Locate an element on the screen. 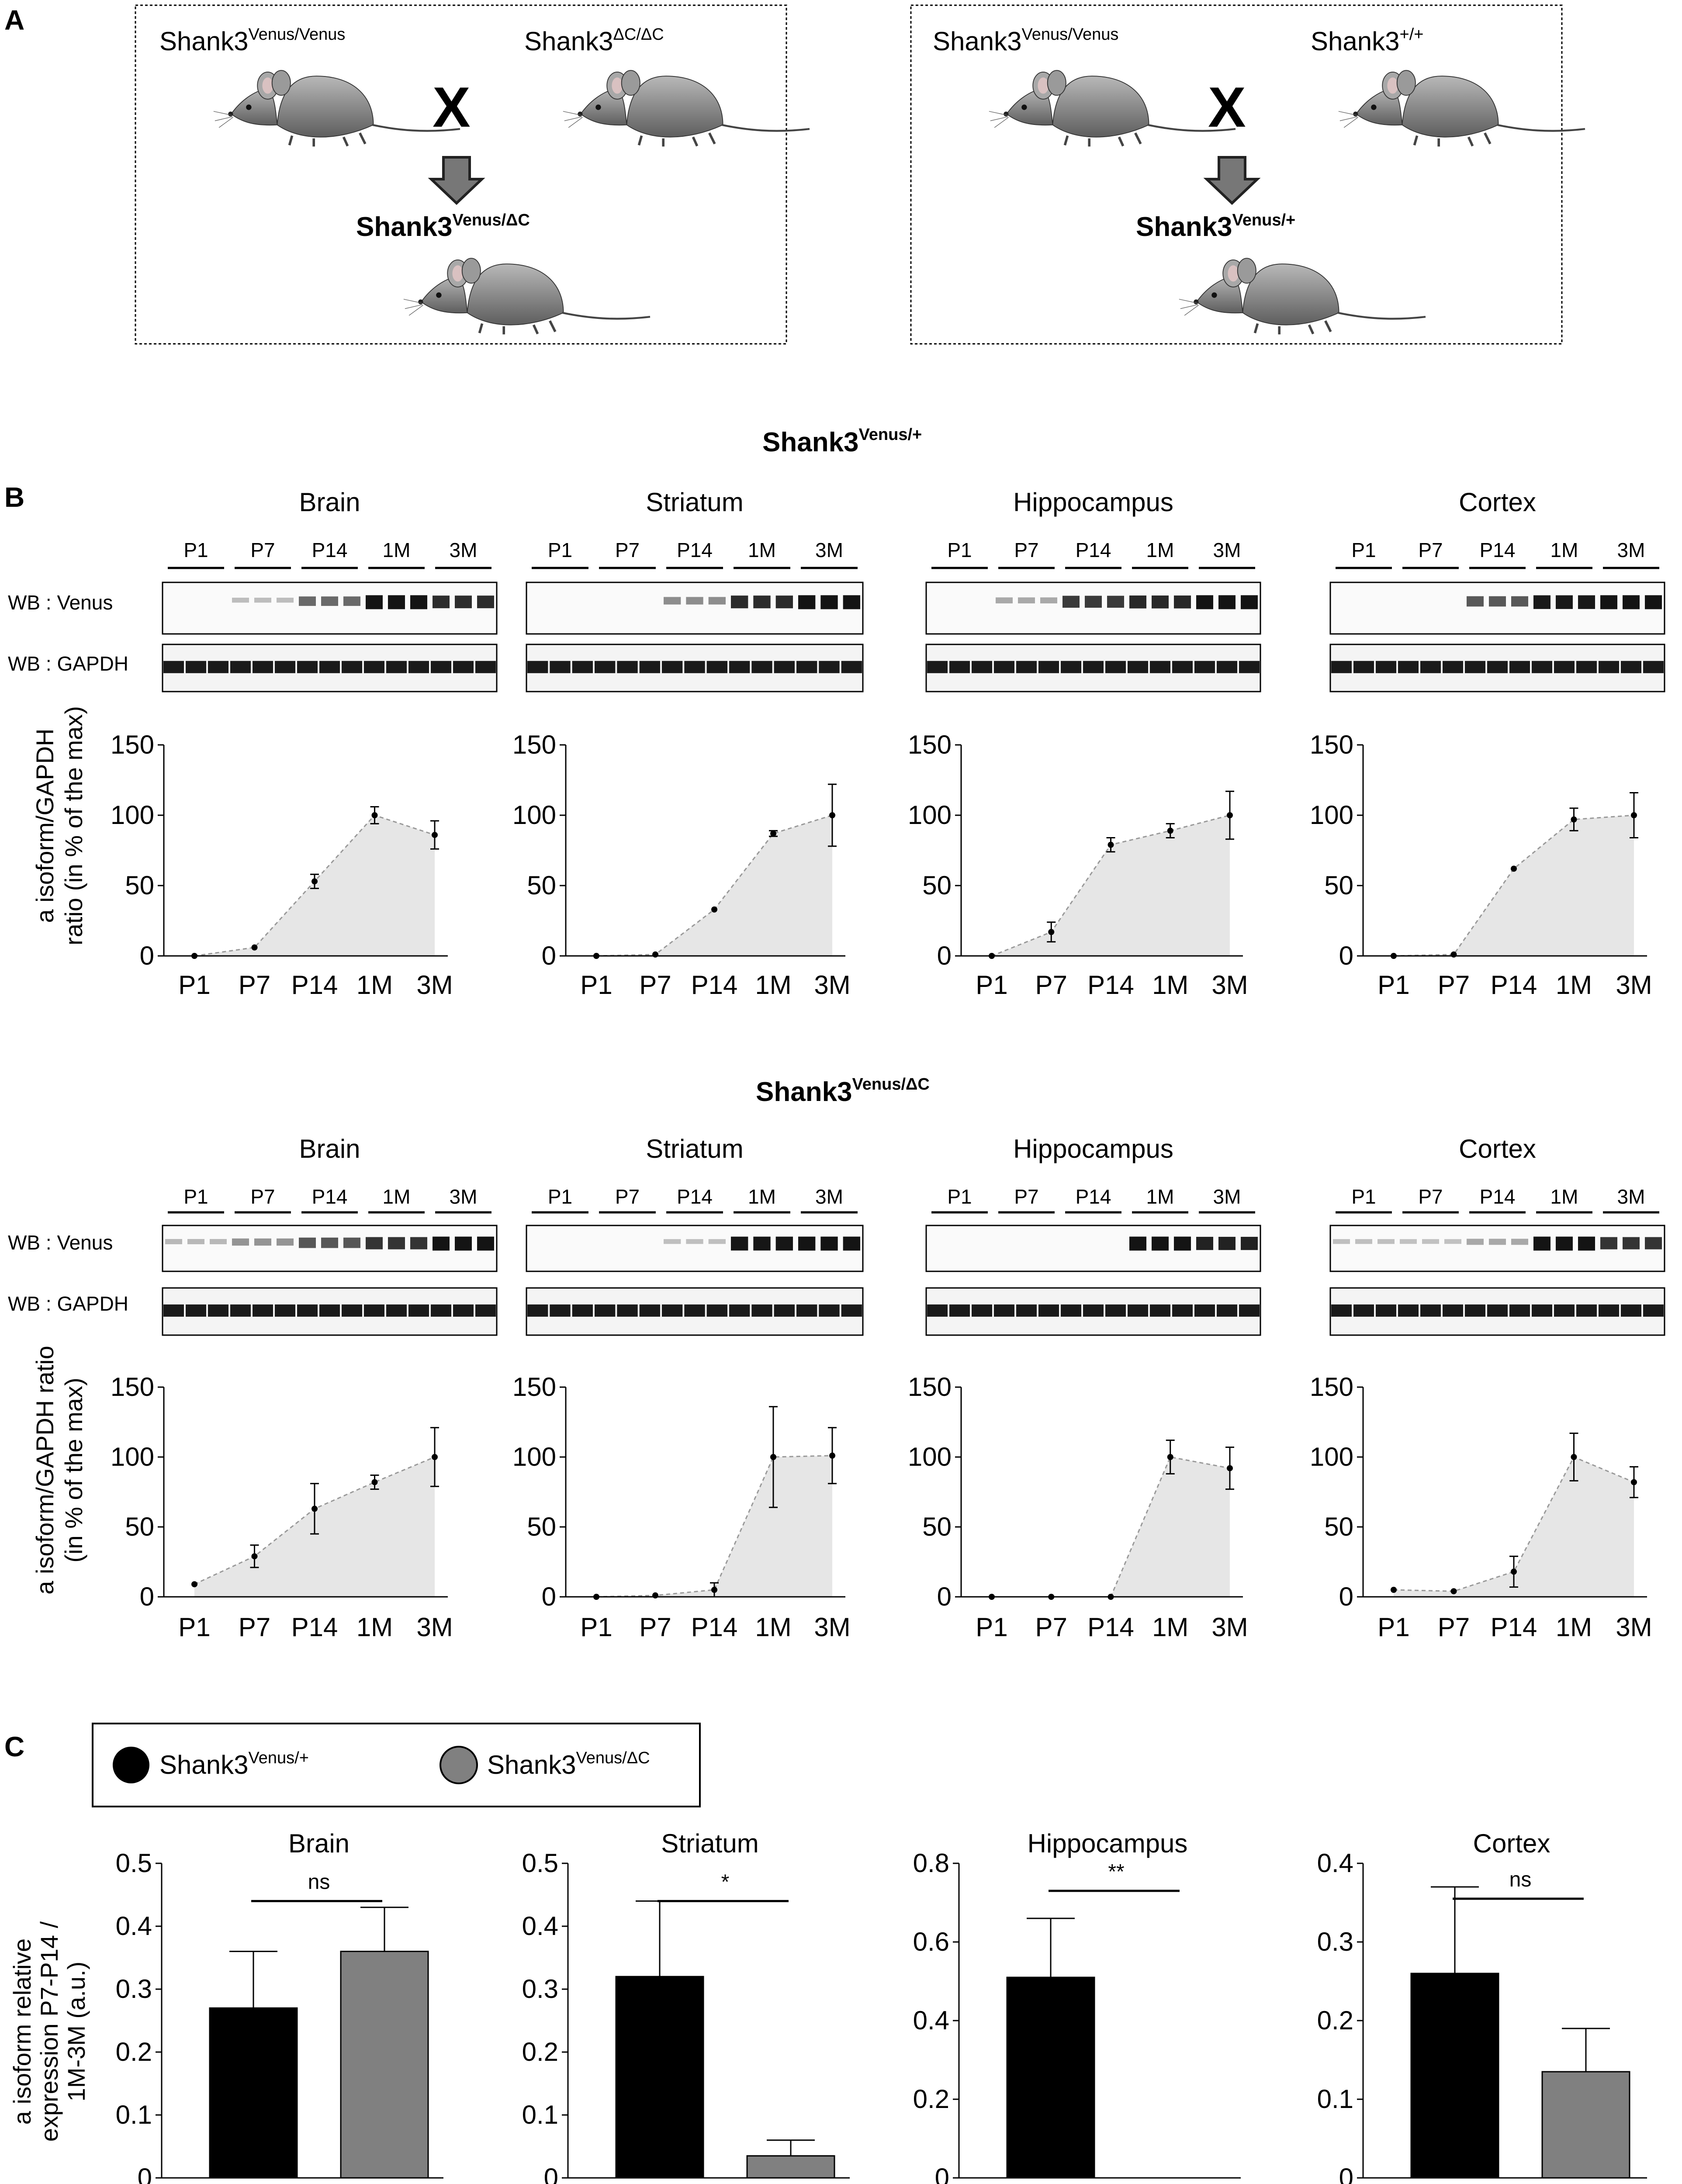 This screenshot has height=2184, width=1682. y-tick-label: 0.3 is located at coordinates (134, 1989).